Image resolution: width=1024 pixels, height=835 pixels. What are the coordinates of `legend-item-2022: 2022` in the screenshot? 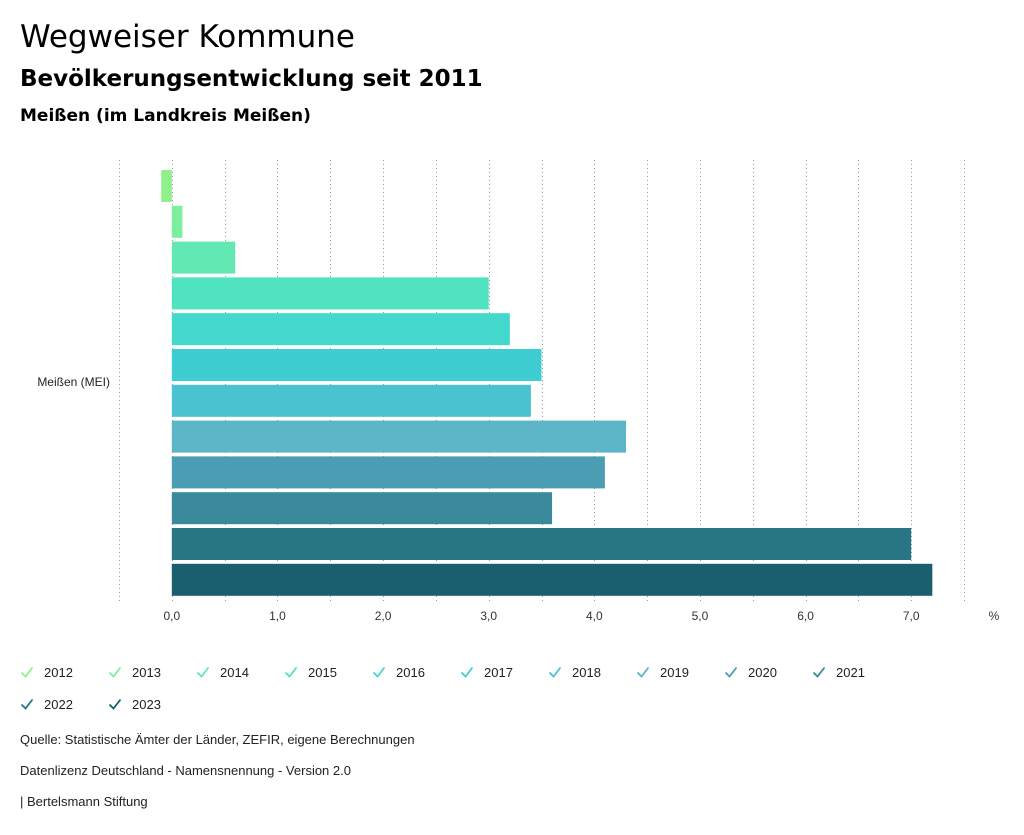 It's located at (64, 704).